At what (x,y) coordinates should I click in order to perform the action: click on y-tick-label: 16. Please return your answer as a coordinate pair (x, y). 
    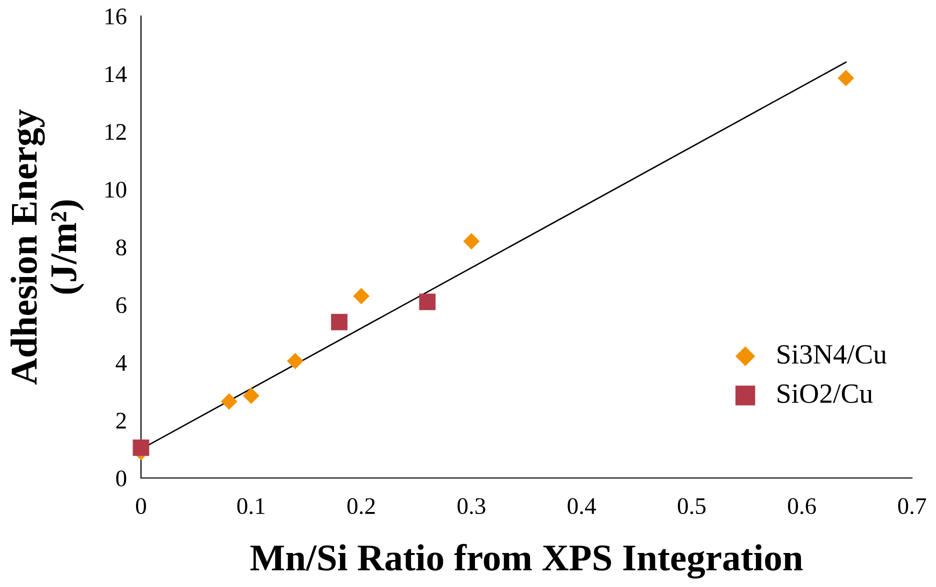
    Looking at the image, I should click on (116, 16).